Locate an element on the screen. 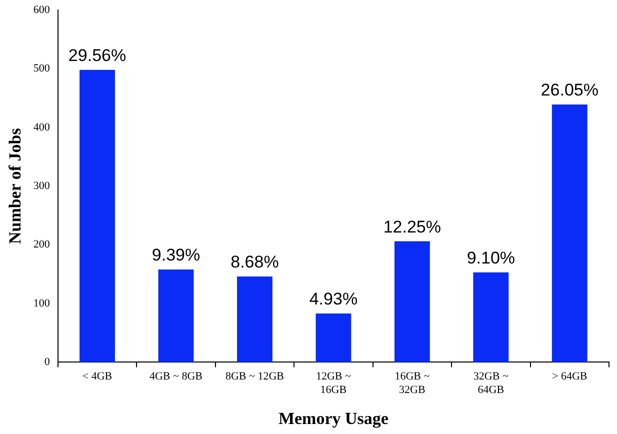 Image resolution: width=617 pixels, height=434 pixels. annotation: 29.56% is located at coordinates (97, 56).